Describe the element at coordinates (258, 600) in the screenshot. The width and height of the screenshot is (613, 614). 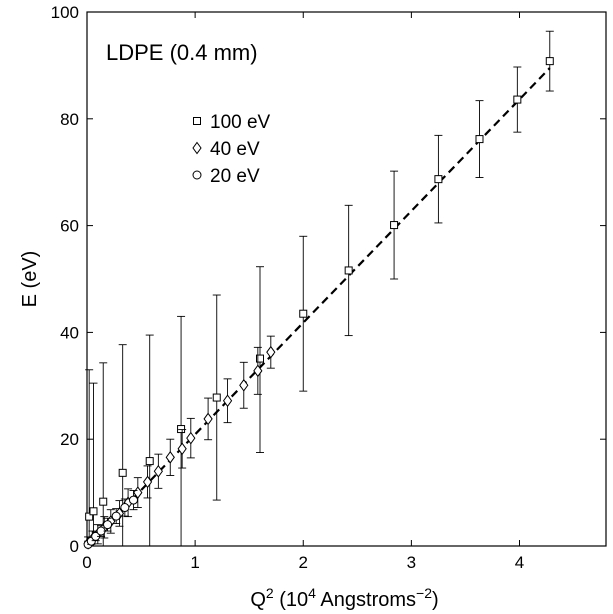
I see `x-label-base: Q` at that location.